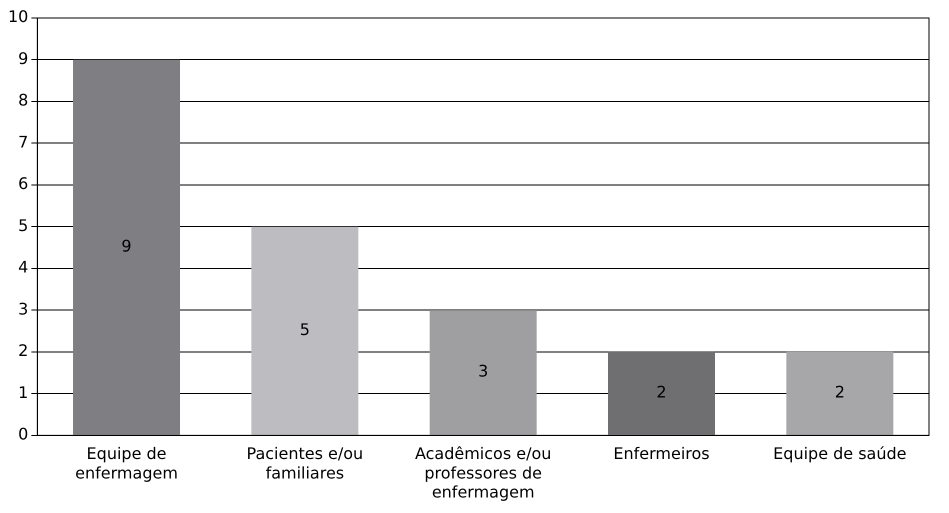 The image size is (949, 513). What do you see at coordinates (661, 454) in the screenshot?
I see `x-tick-label: Enfermeiros` at bounding box center [661, 454].